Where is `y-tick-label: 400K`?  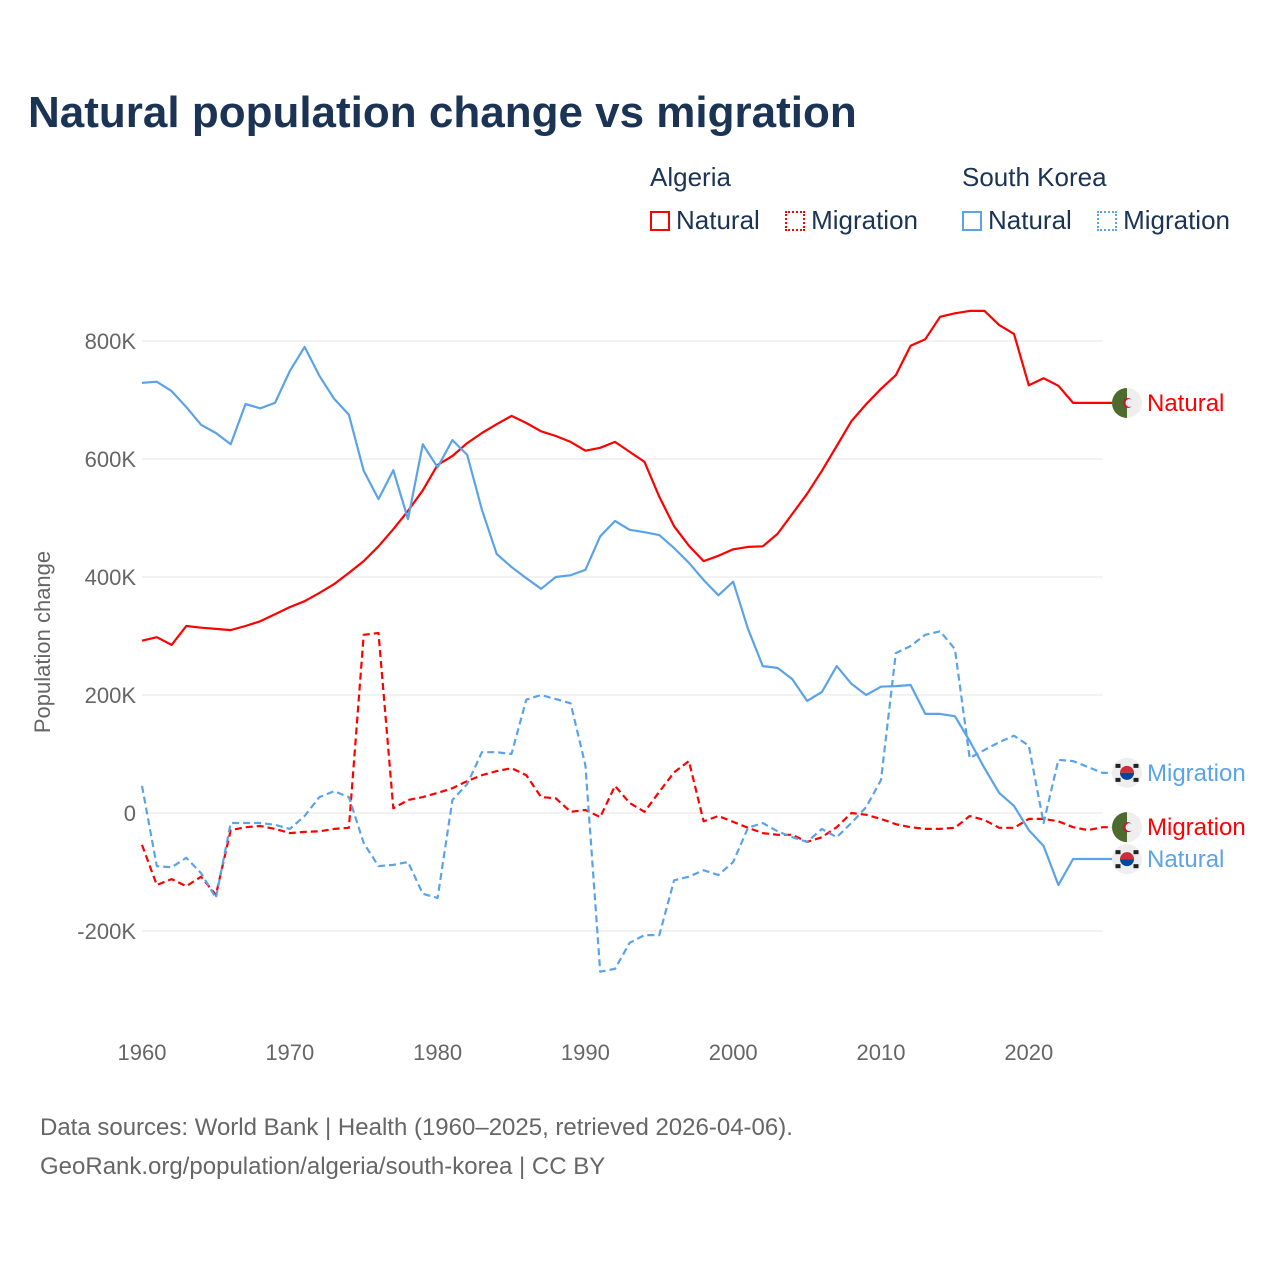 y-tick-label: 400K is located at coordinates (111, 577).